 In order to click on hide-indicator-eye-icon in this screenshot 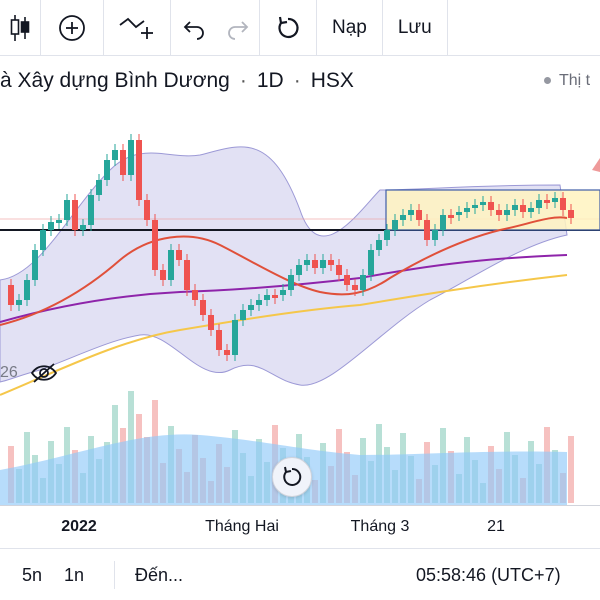, I will do `click(44, 373)`.